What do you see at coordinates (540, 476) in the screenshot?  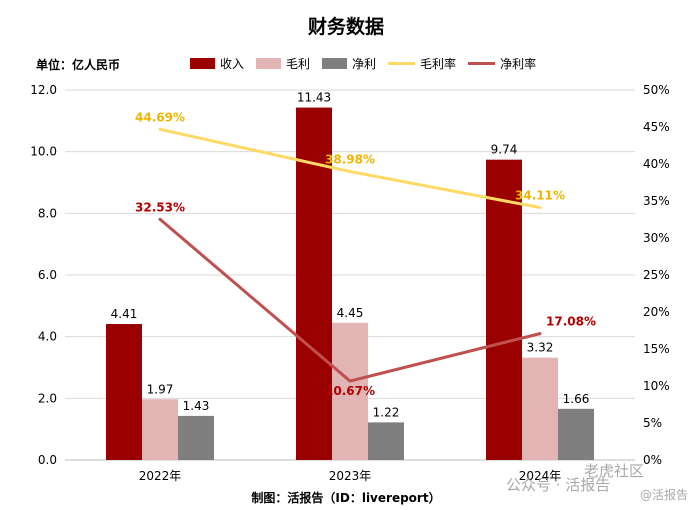 I see `x-tick-label: 2024年` at bounding box center [540, 476].